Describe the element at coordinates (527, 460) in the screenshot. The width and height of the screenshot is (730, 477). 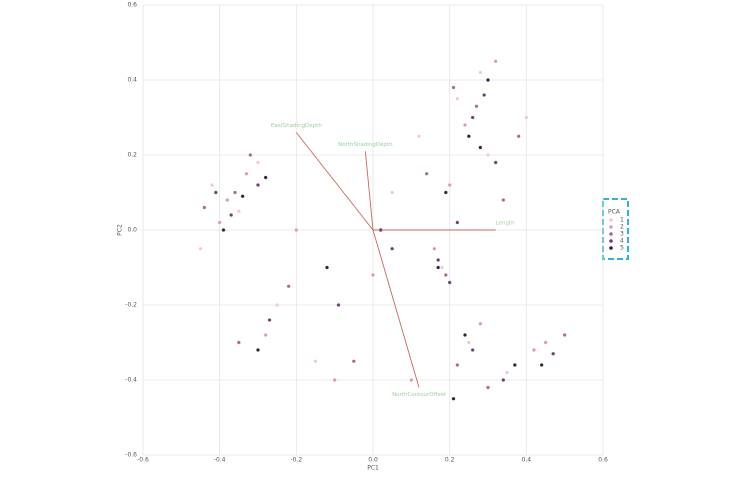
I see `x-tick-label: 0.4` at that location.